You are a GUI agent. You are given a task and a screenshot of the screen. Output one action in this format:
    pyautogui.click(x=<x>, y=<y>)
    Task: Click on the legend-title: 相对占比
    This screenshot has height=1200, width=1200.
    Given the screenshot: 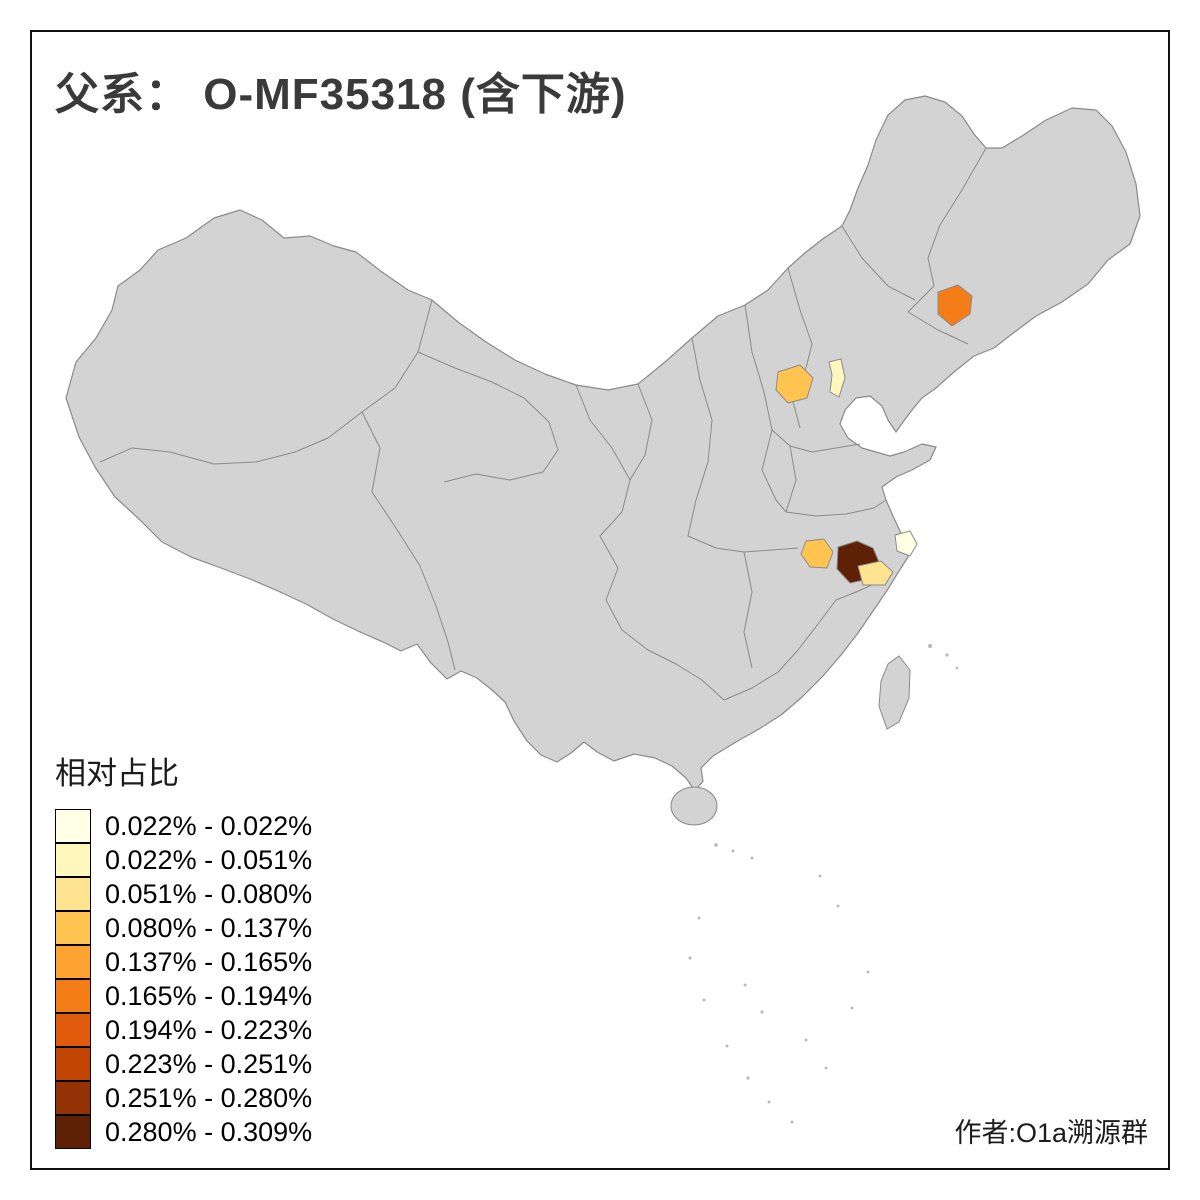 What is the action you would take?
    pyautogui.click(x=117, y=773)
    